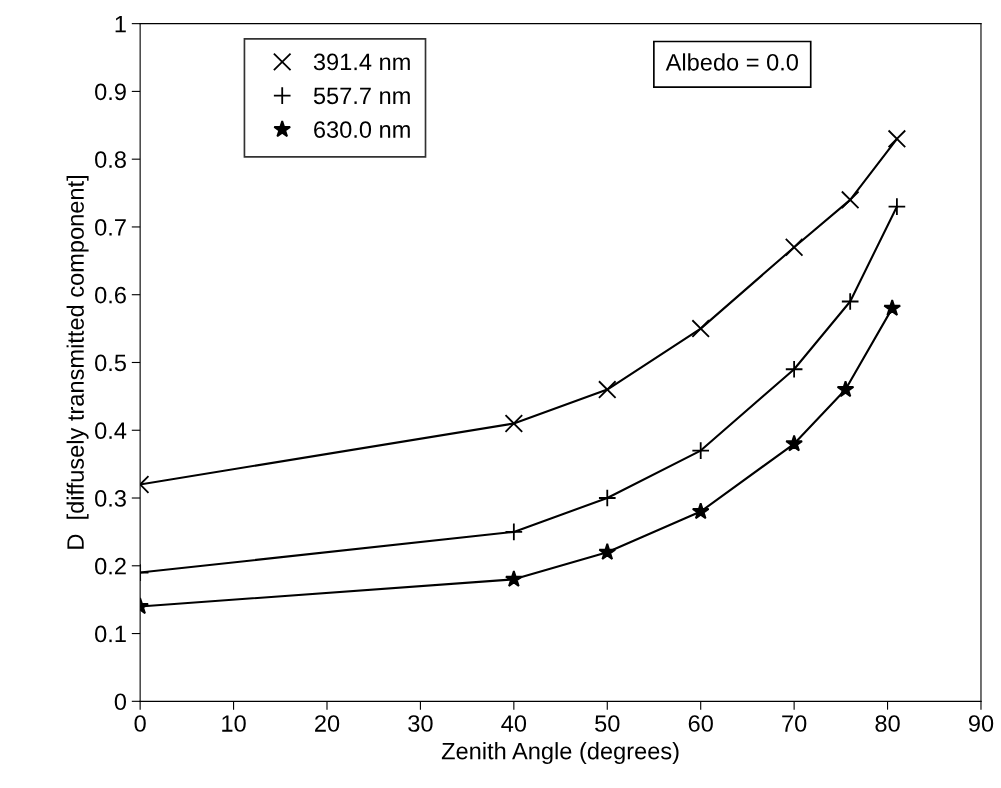 The height and width of the screenshot is (788, 1001). Describe the element at coordinates (514, 723) in the screenshot. I see `x-tick-label: 40` at that location.